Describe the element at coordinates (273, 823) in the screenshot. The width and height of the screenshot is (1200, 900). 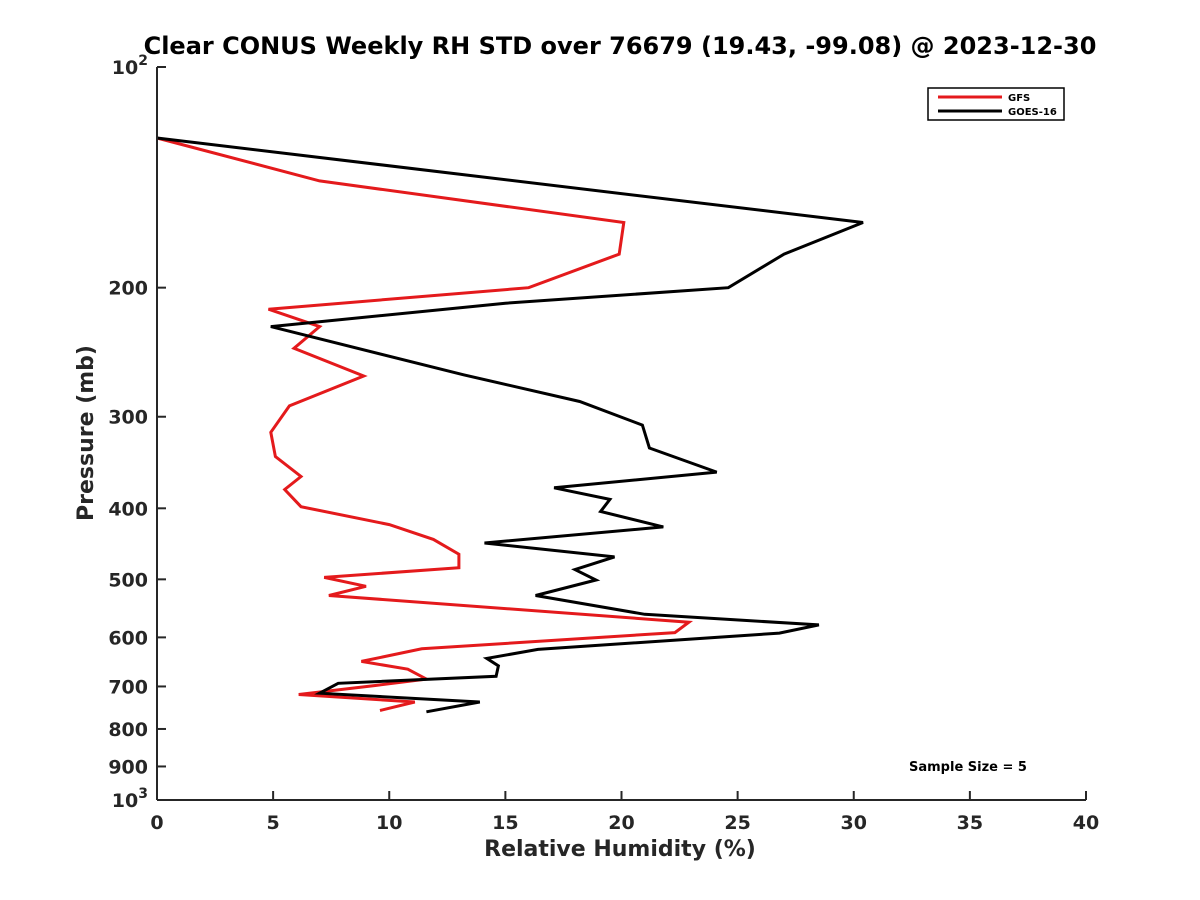
I see `x-tick-label: 5` at that location.